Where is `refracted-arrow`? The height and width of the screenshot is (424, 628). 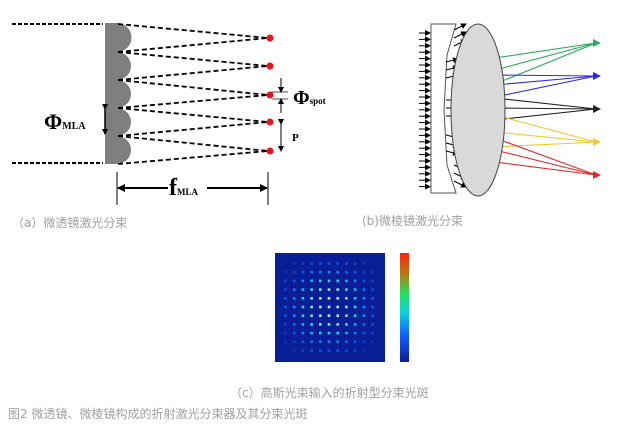 refracted-arrow is located at coordinates (460, 184).